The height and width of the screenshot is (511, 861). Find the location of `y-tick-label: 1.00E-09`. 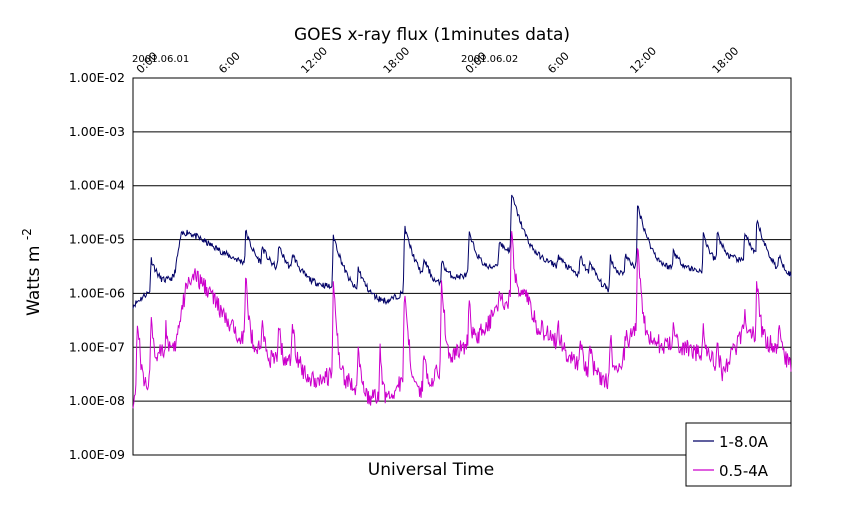

y-tick-label: 1.00E-09 is located at coordinates (97, 454).